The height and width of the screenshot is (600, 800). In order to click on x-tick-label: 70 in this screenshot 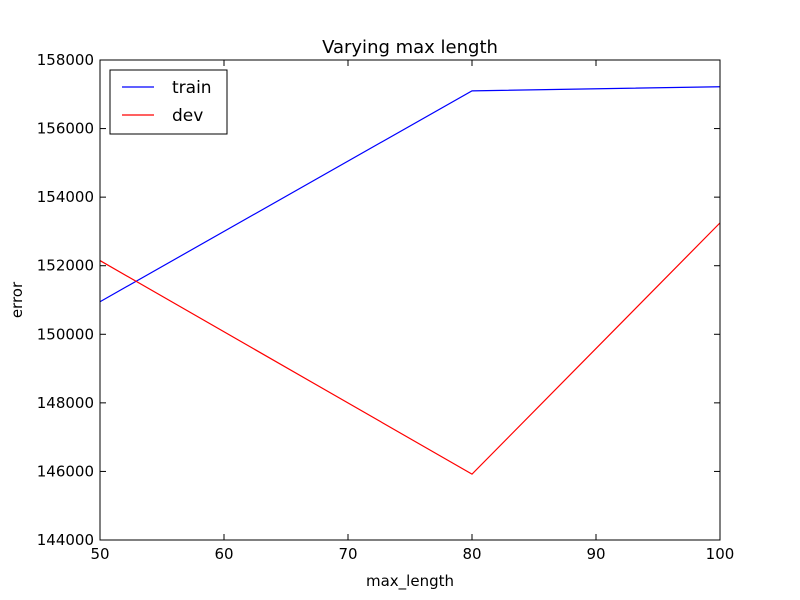, I will do `click(347, 554)`.